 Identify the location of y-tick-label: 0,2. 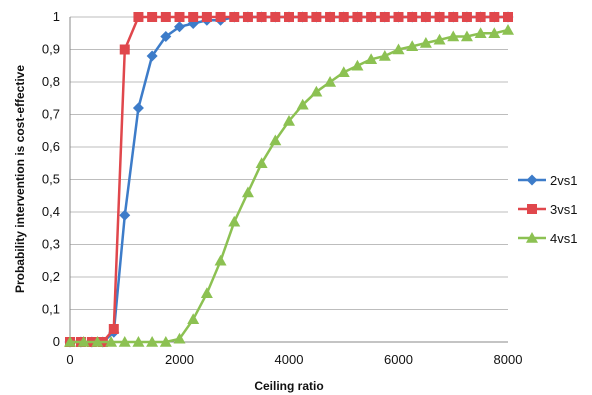
(51, 276).